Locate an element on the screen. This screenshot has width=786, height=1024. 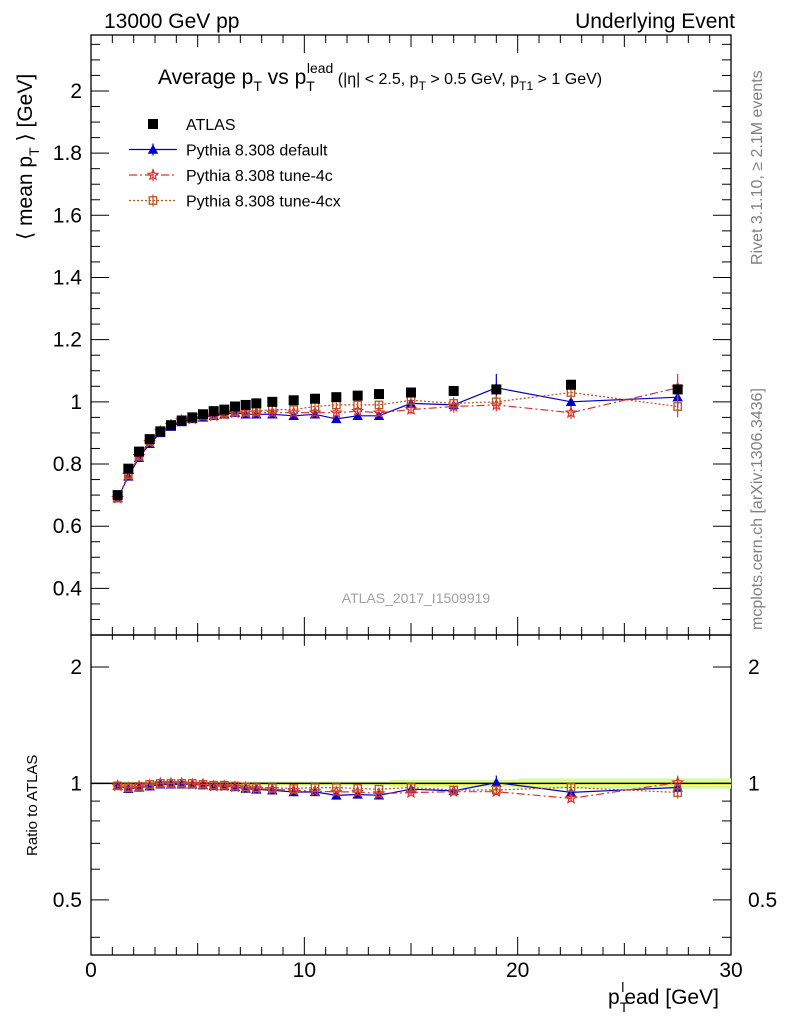
x-tick-label: 30 is located at coordinates (730, 970).